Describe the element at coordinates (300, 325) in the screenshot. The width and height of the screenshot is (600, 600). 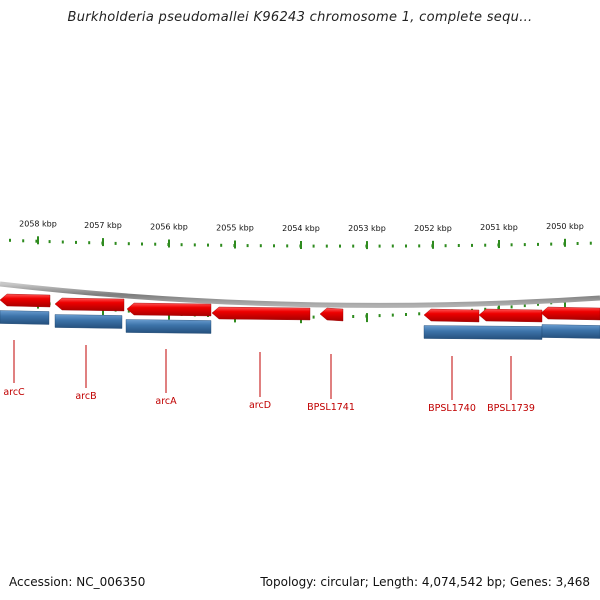
I see `reverse-strand-features` at that location.